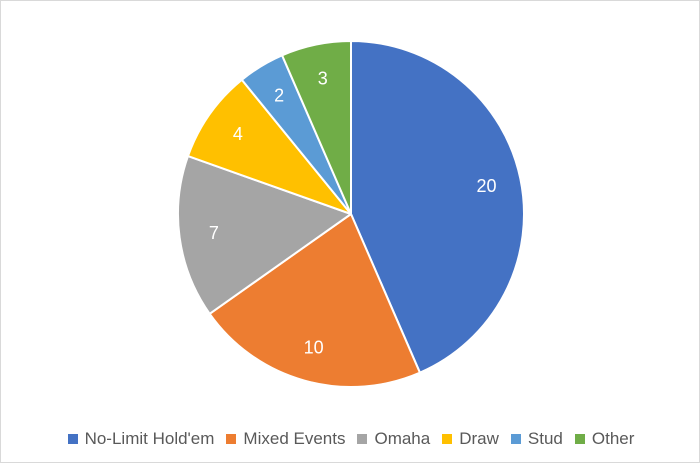  I want to click on data-label-0: 20, so click(486, 186).